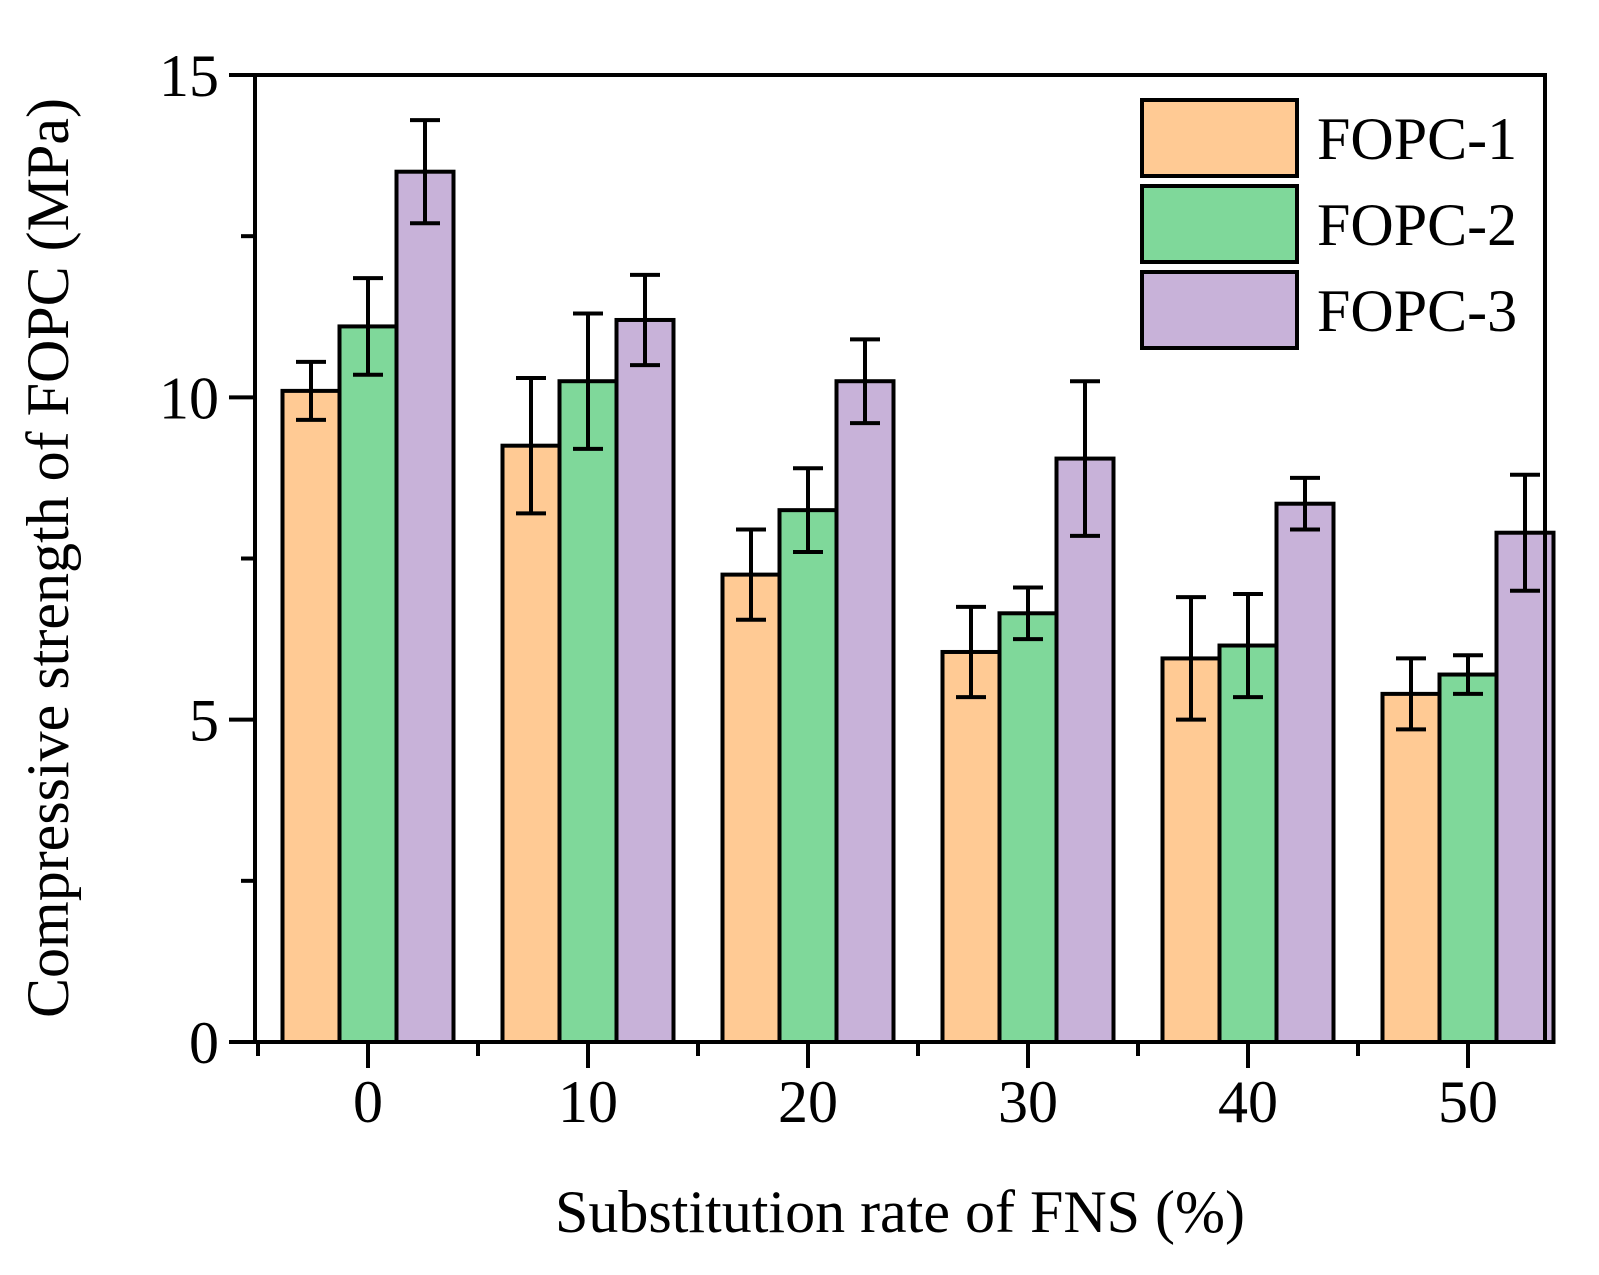  What do you see at coordinates (368, 1102) in the screenshot?
I see `x-tick-label-0: 0` at bounding box center [368, 1102].